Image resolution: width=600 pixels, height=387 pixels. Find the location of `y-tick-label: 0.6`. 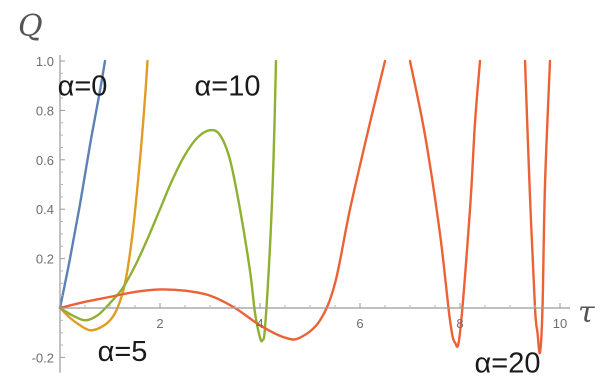

y-tick-label: 0.6 is located at coordinates (45, 160).